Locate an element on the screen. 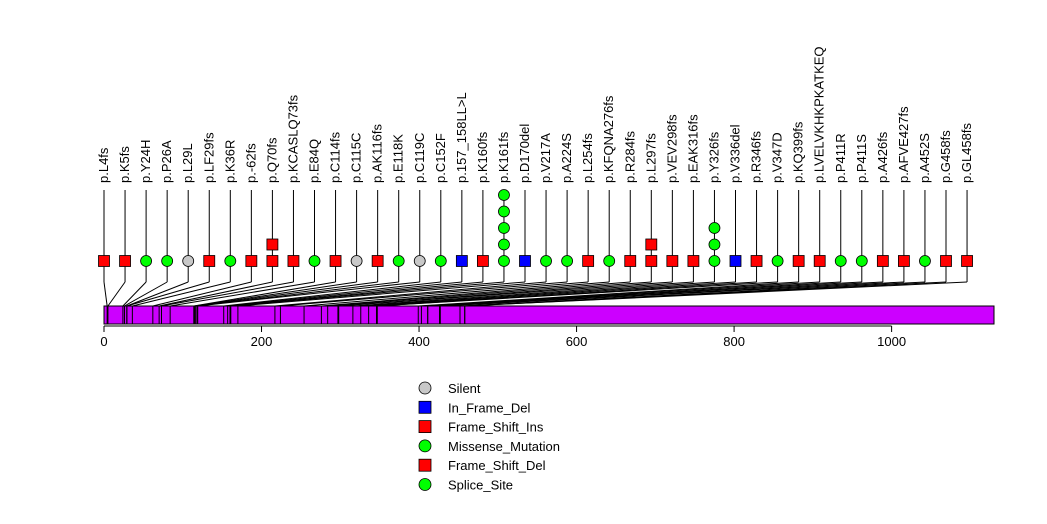 The height and width of the screenshot is (524, 1047). mutation-label: p.A452S is located at coordinates (924, 158).